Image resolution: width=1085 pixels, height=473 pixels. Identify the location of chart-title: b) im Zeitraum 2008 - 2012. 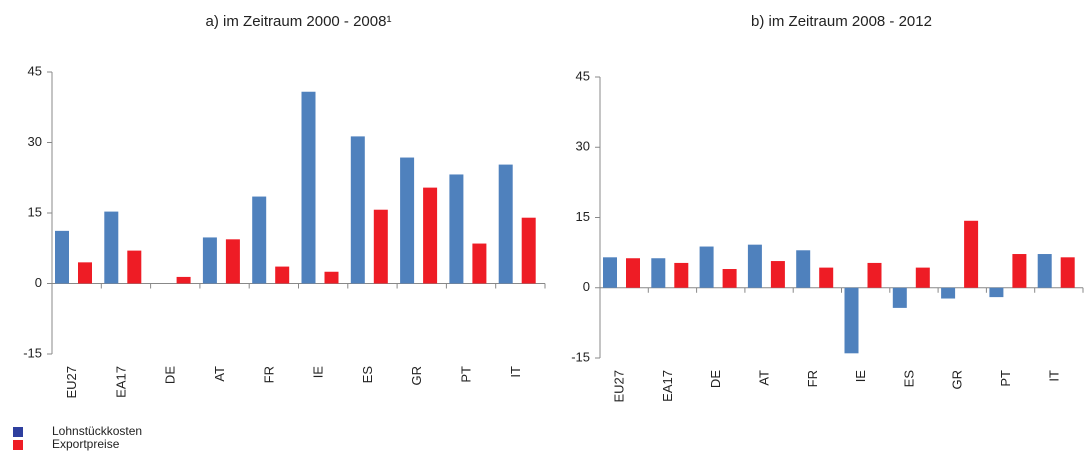
(841, 21).